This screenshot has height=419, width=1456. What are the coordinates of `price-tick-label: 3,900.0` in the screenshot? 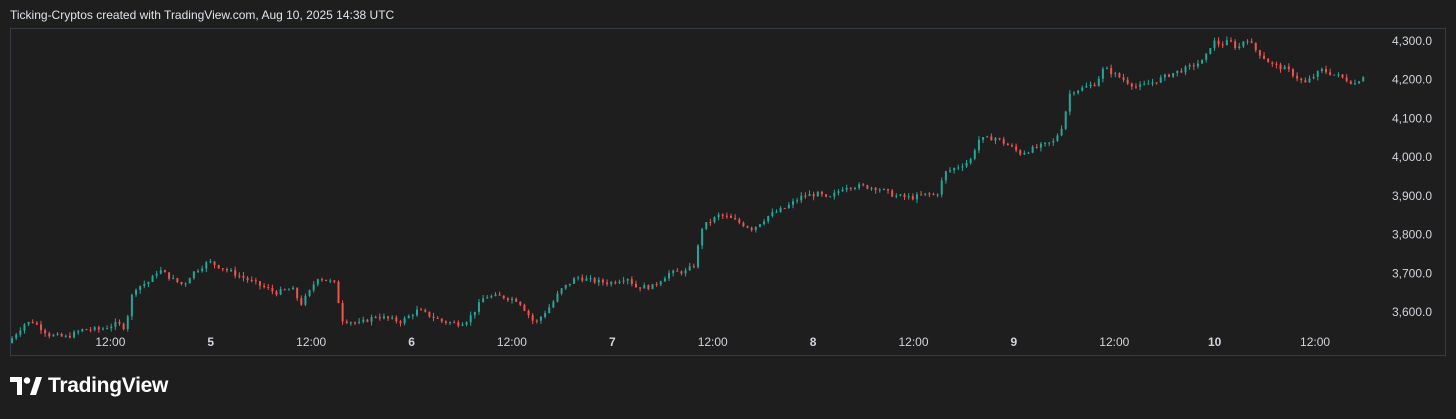 It's located at (1412, 196).